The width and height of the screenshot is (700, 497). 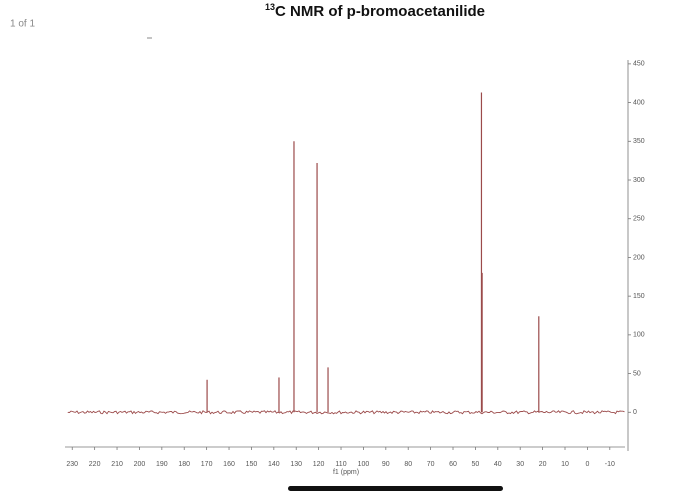 What do you see at coordinates (431, 464) in the screenshot?
I see `x-tick-label: 70` at bounding box center [431, 464].